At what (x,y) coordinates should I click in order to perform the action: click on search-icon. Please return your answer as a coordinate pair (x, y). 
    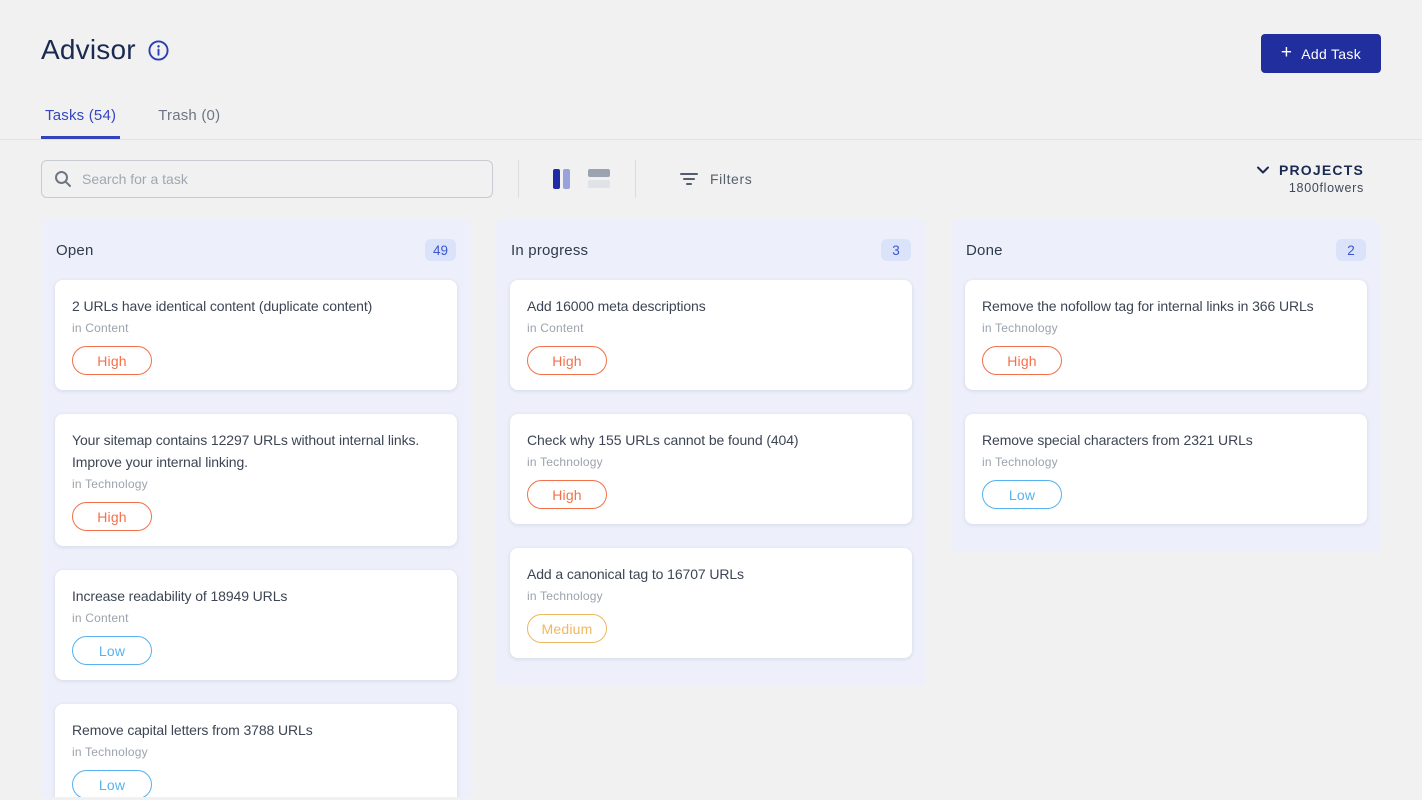
    Looking at the image, I should click on (63, 179).